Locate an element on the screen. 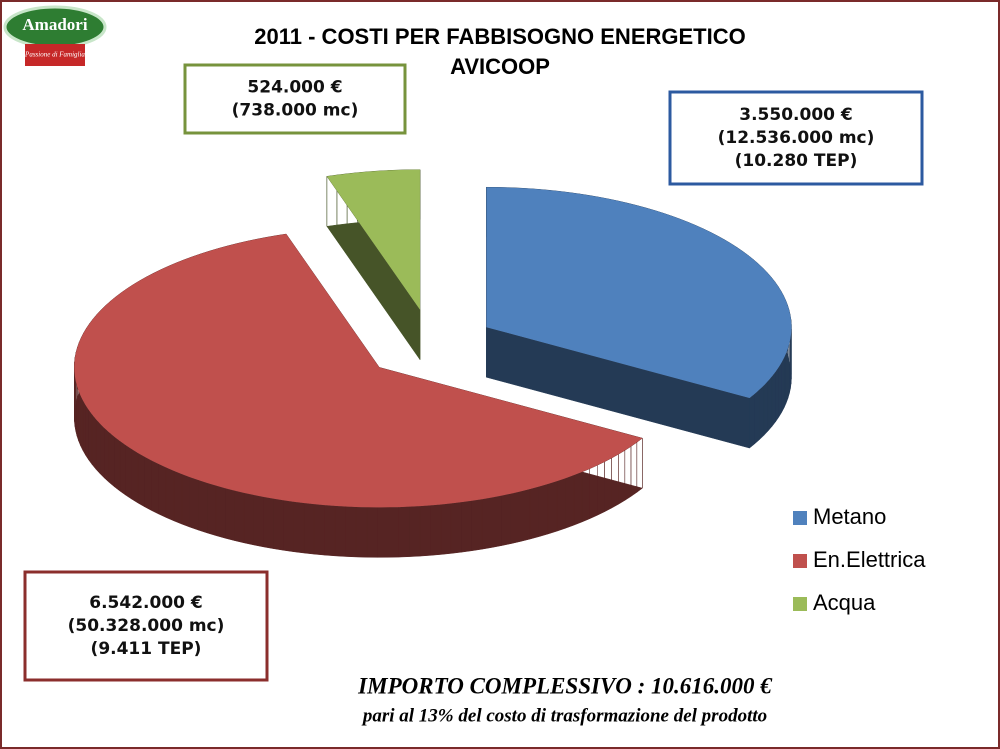 The image size is (1000, 749). chart-title: 2011 - COSTI PER FABBISOGNO ENERGETICO is located at coordinates (499, 36).